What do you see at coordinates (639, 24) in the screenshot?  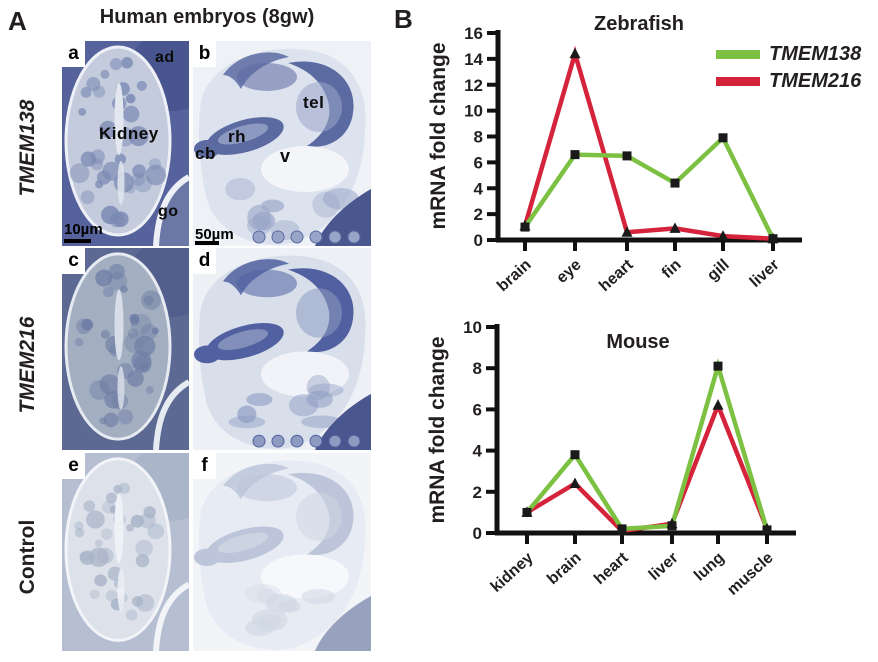 I see `chart-title: Zebrafish` at bounding box center [639, 24].